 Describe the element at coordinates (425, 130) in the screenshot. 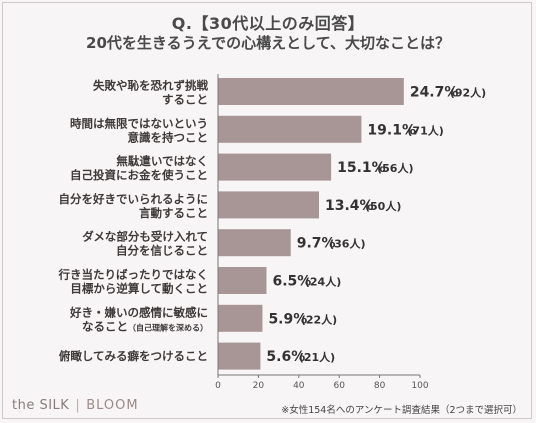

I see `data-label-count: (71人)` at that location.